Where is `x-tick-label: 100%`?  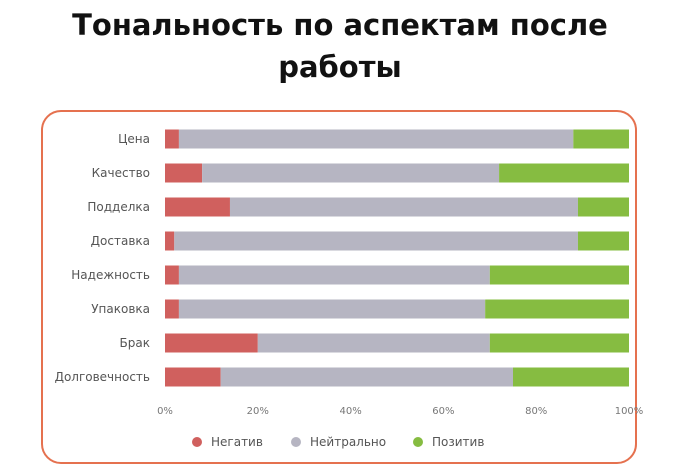
x-tick-label: 100% is located at coordinates (629, 411).